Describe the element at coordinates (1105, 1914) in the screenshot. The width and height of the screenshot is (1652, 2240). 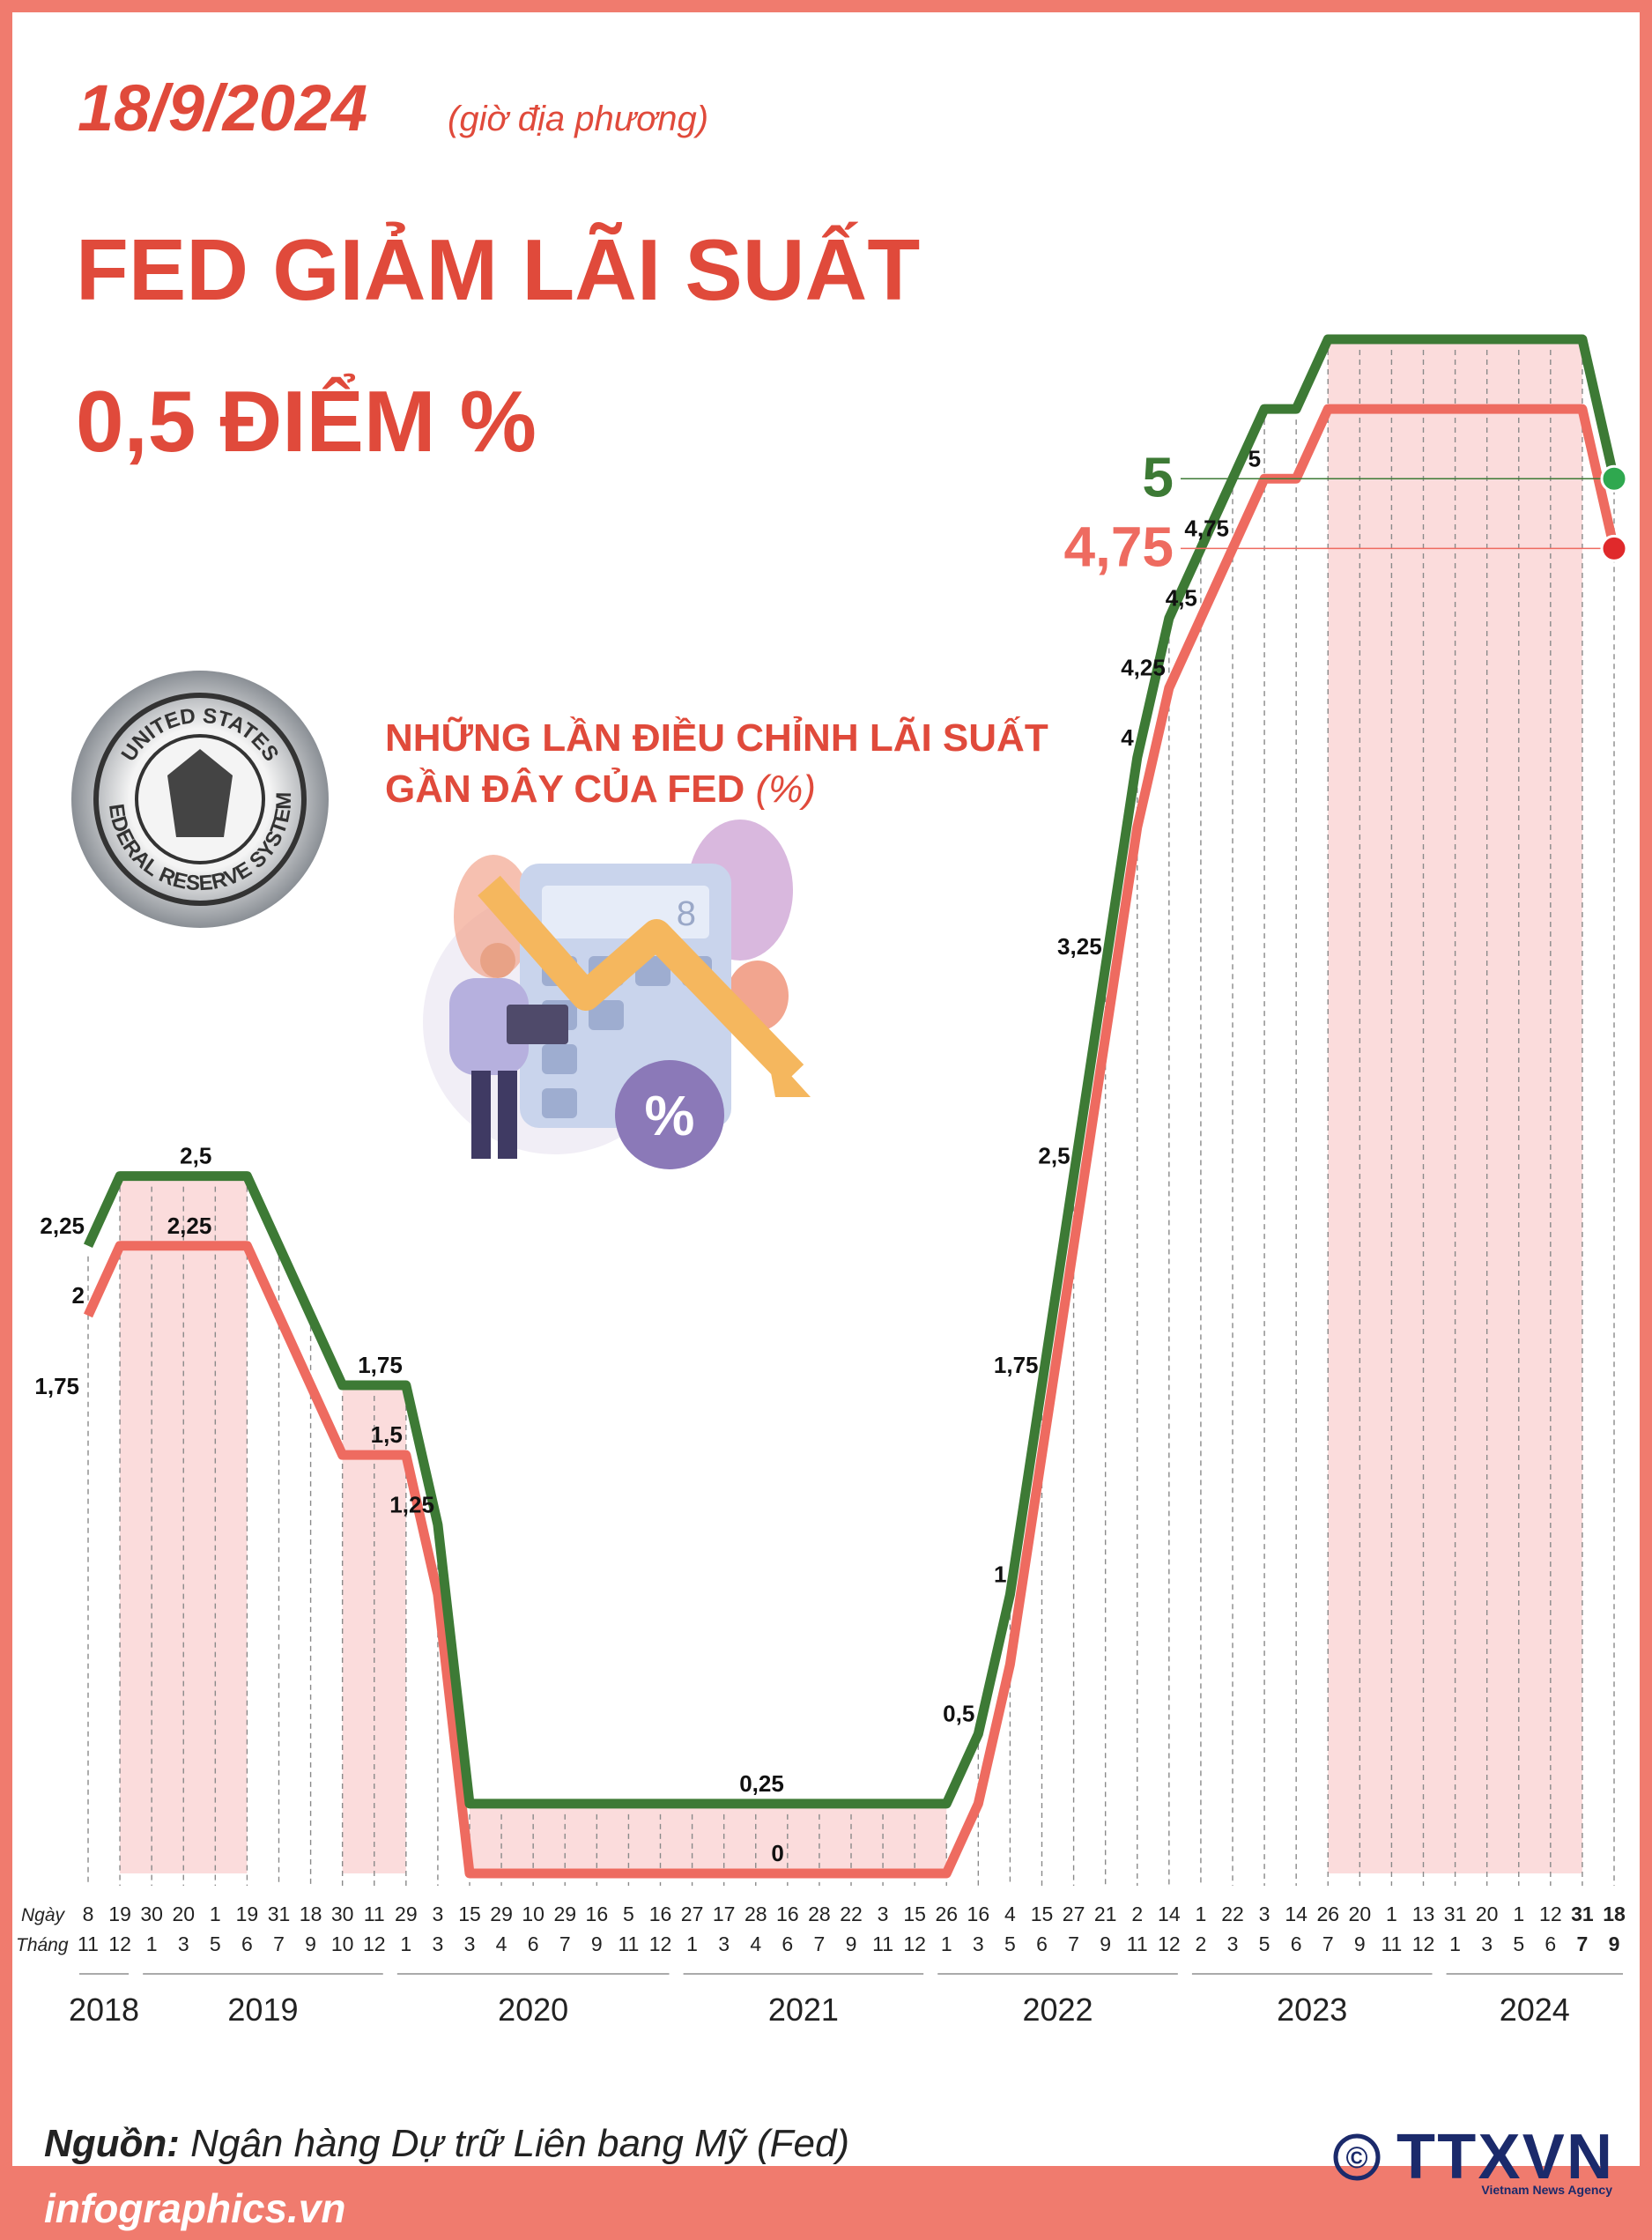
I see `x-tick-day: 21` at that location.